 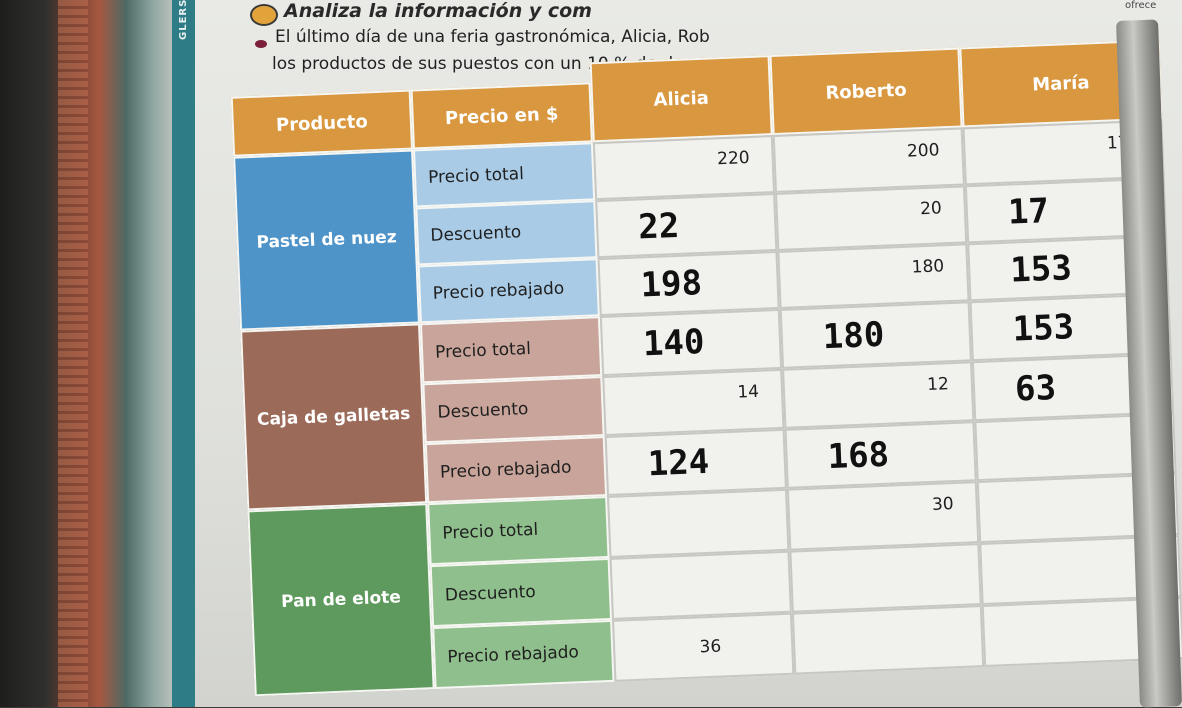 What do you see at coordinates (871, 218) in the screenshot?
I see `cell-roberto: 20` at bounding box center [871, 218].